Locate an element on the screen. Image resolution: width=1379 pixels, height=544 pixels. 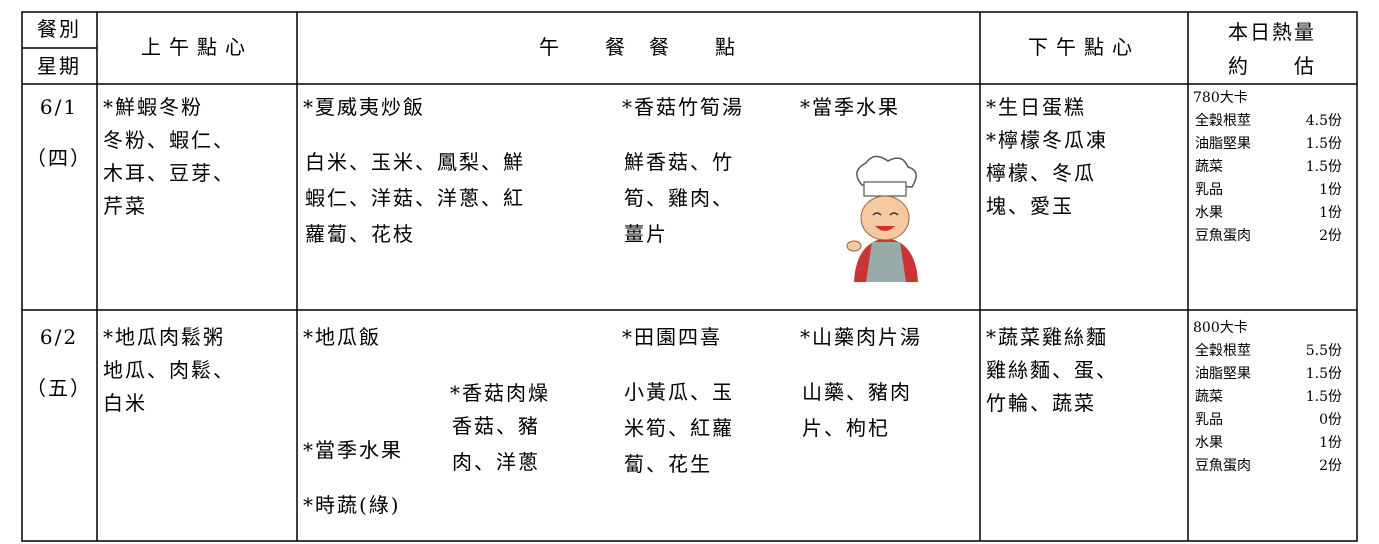
morning-header: 上午點心 is located at coordinates (197, 47).